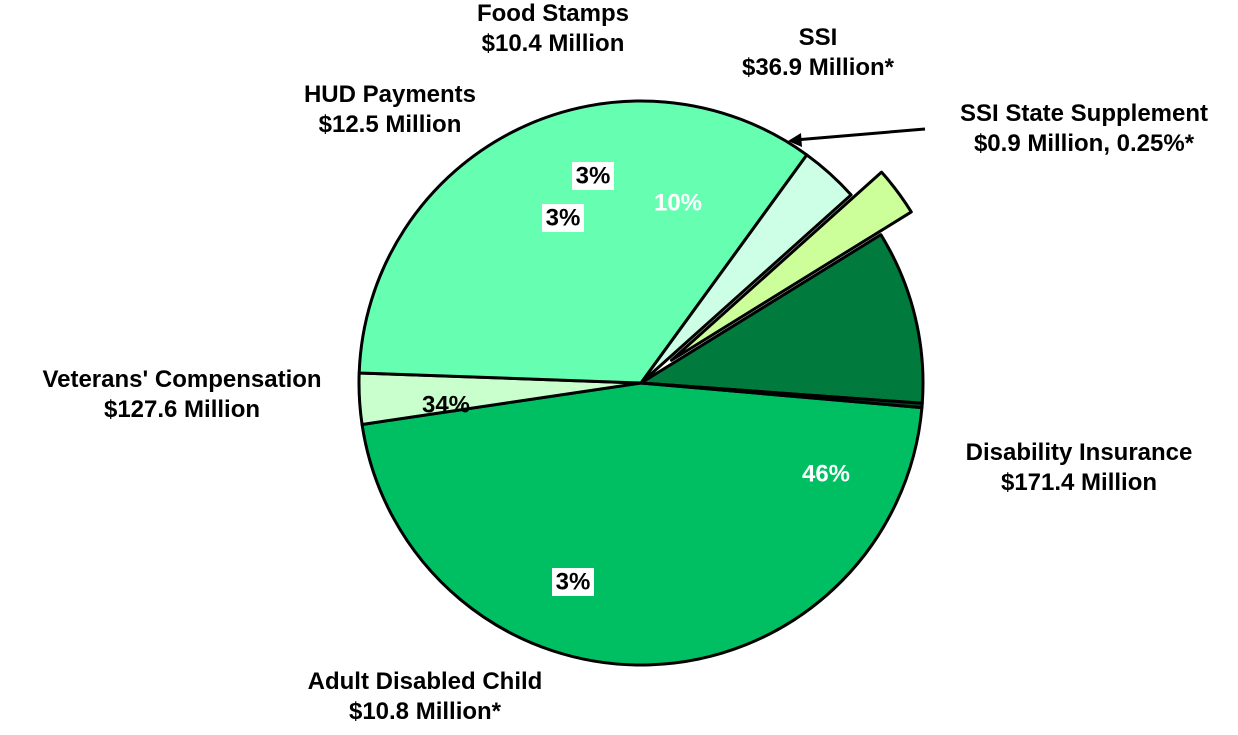 This screenshot has width=1238, height=735. Describe the element at coordinates (553, 28) in the screenshot. I see `category-label-food-stamps: Food Stamps $10.4 Million` at that location.